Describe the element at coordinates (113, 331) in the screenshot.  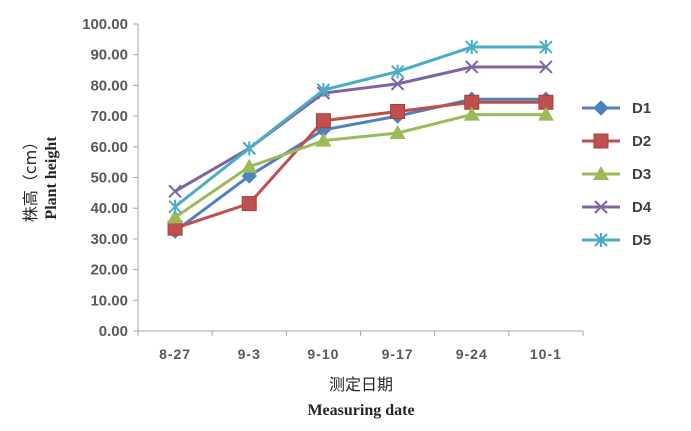
I see `y-tick-label: 0.00` at that location.